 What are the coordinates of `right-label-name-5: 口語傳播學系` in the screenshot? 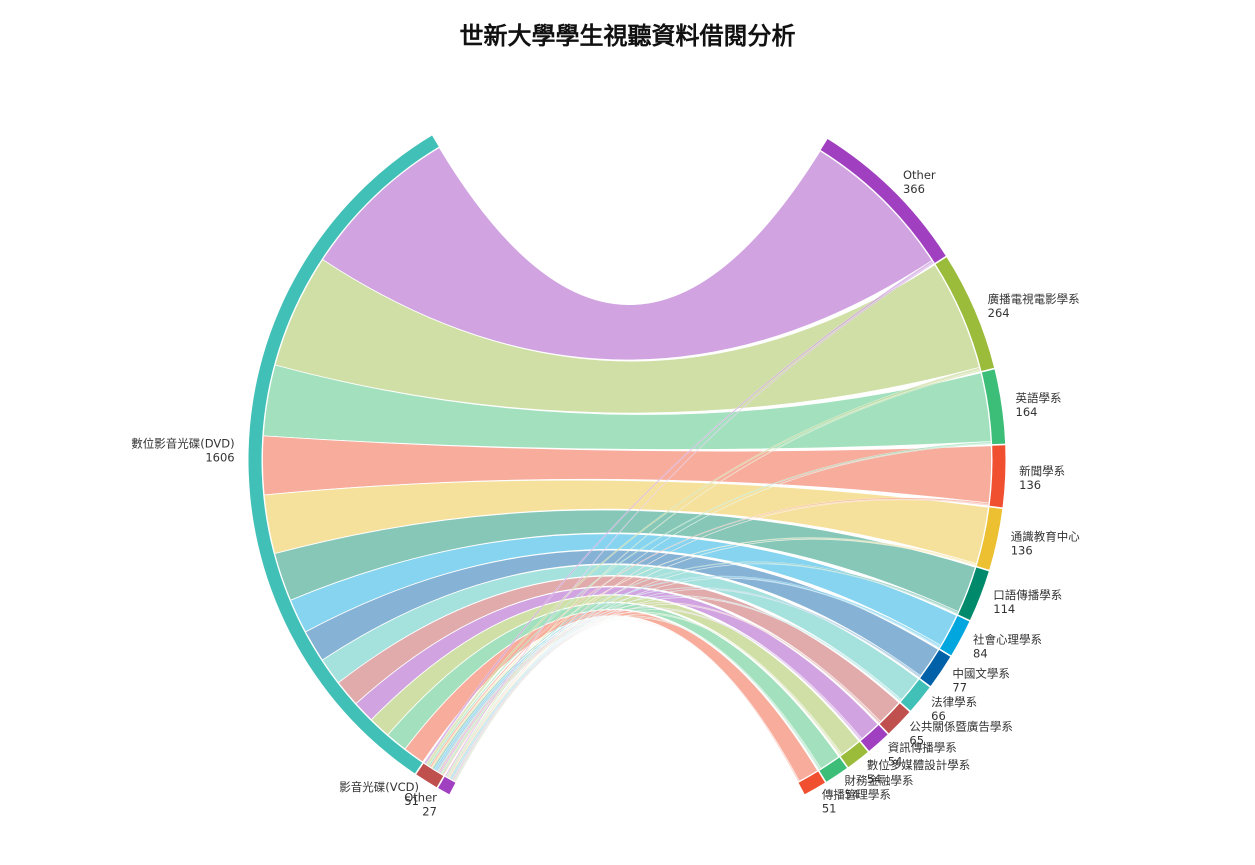 It's located at (1027, 595).